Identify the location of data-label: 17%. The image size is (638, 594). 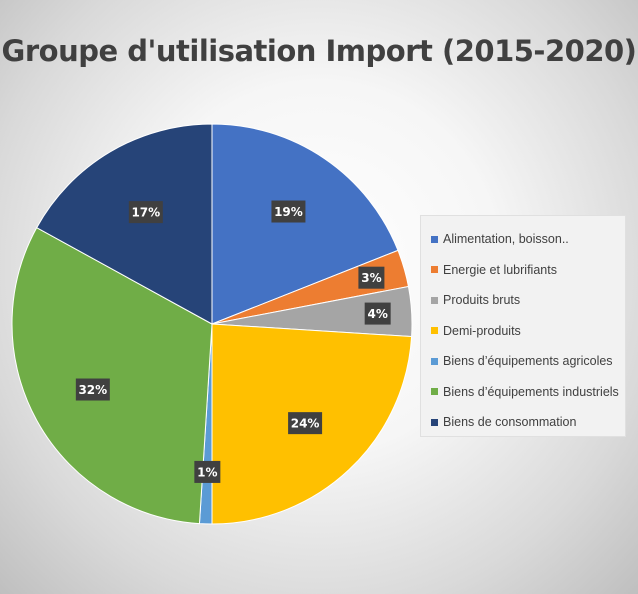
(145, 213).